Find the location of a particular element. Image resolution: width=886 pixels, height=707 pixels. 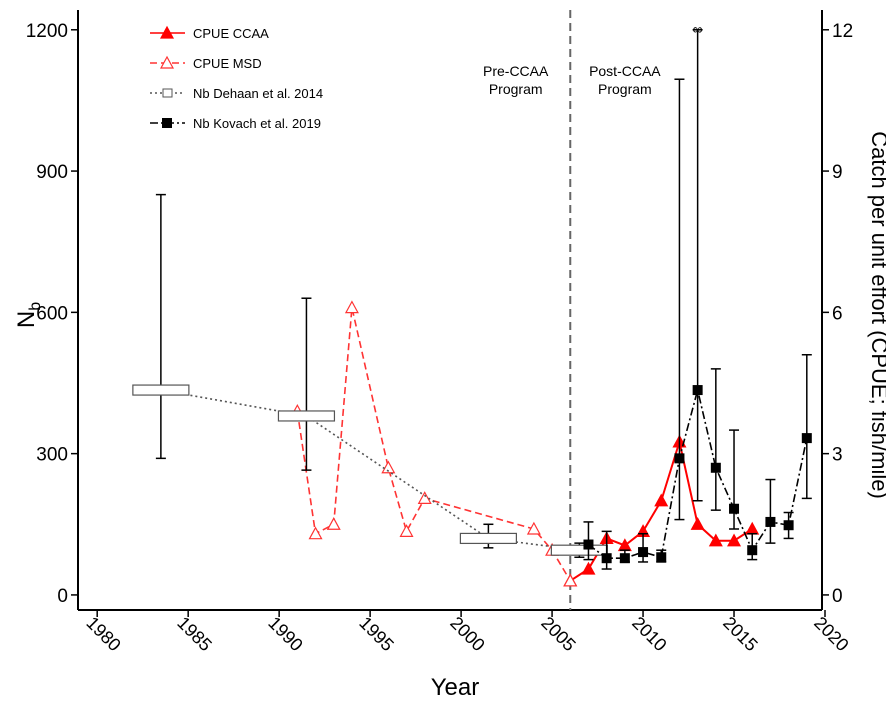

legend-entry: CPUE MSD is located at coordinates (206, 63).